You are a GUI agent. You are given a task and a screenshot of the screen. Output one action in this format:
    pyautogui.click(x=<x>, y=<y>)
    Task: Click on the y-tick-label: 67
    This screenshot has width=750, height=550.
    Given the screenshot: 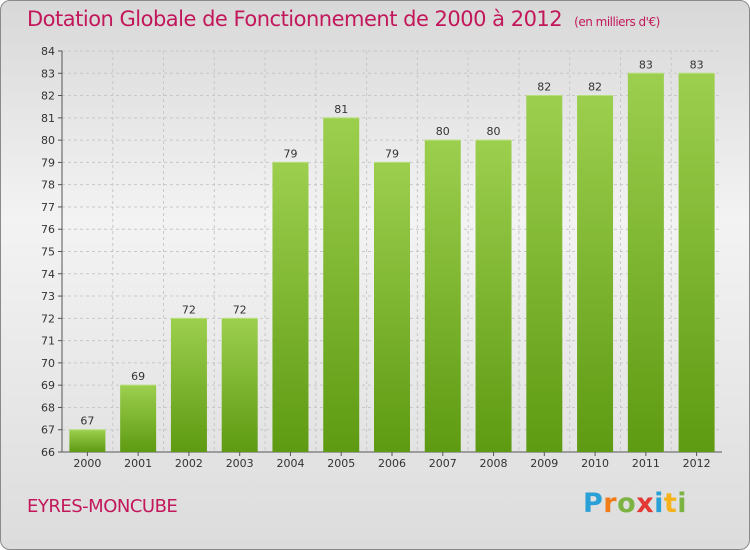 What is the action you would take?
    pyautogui.click(x=48, y=430)
    